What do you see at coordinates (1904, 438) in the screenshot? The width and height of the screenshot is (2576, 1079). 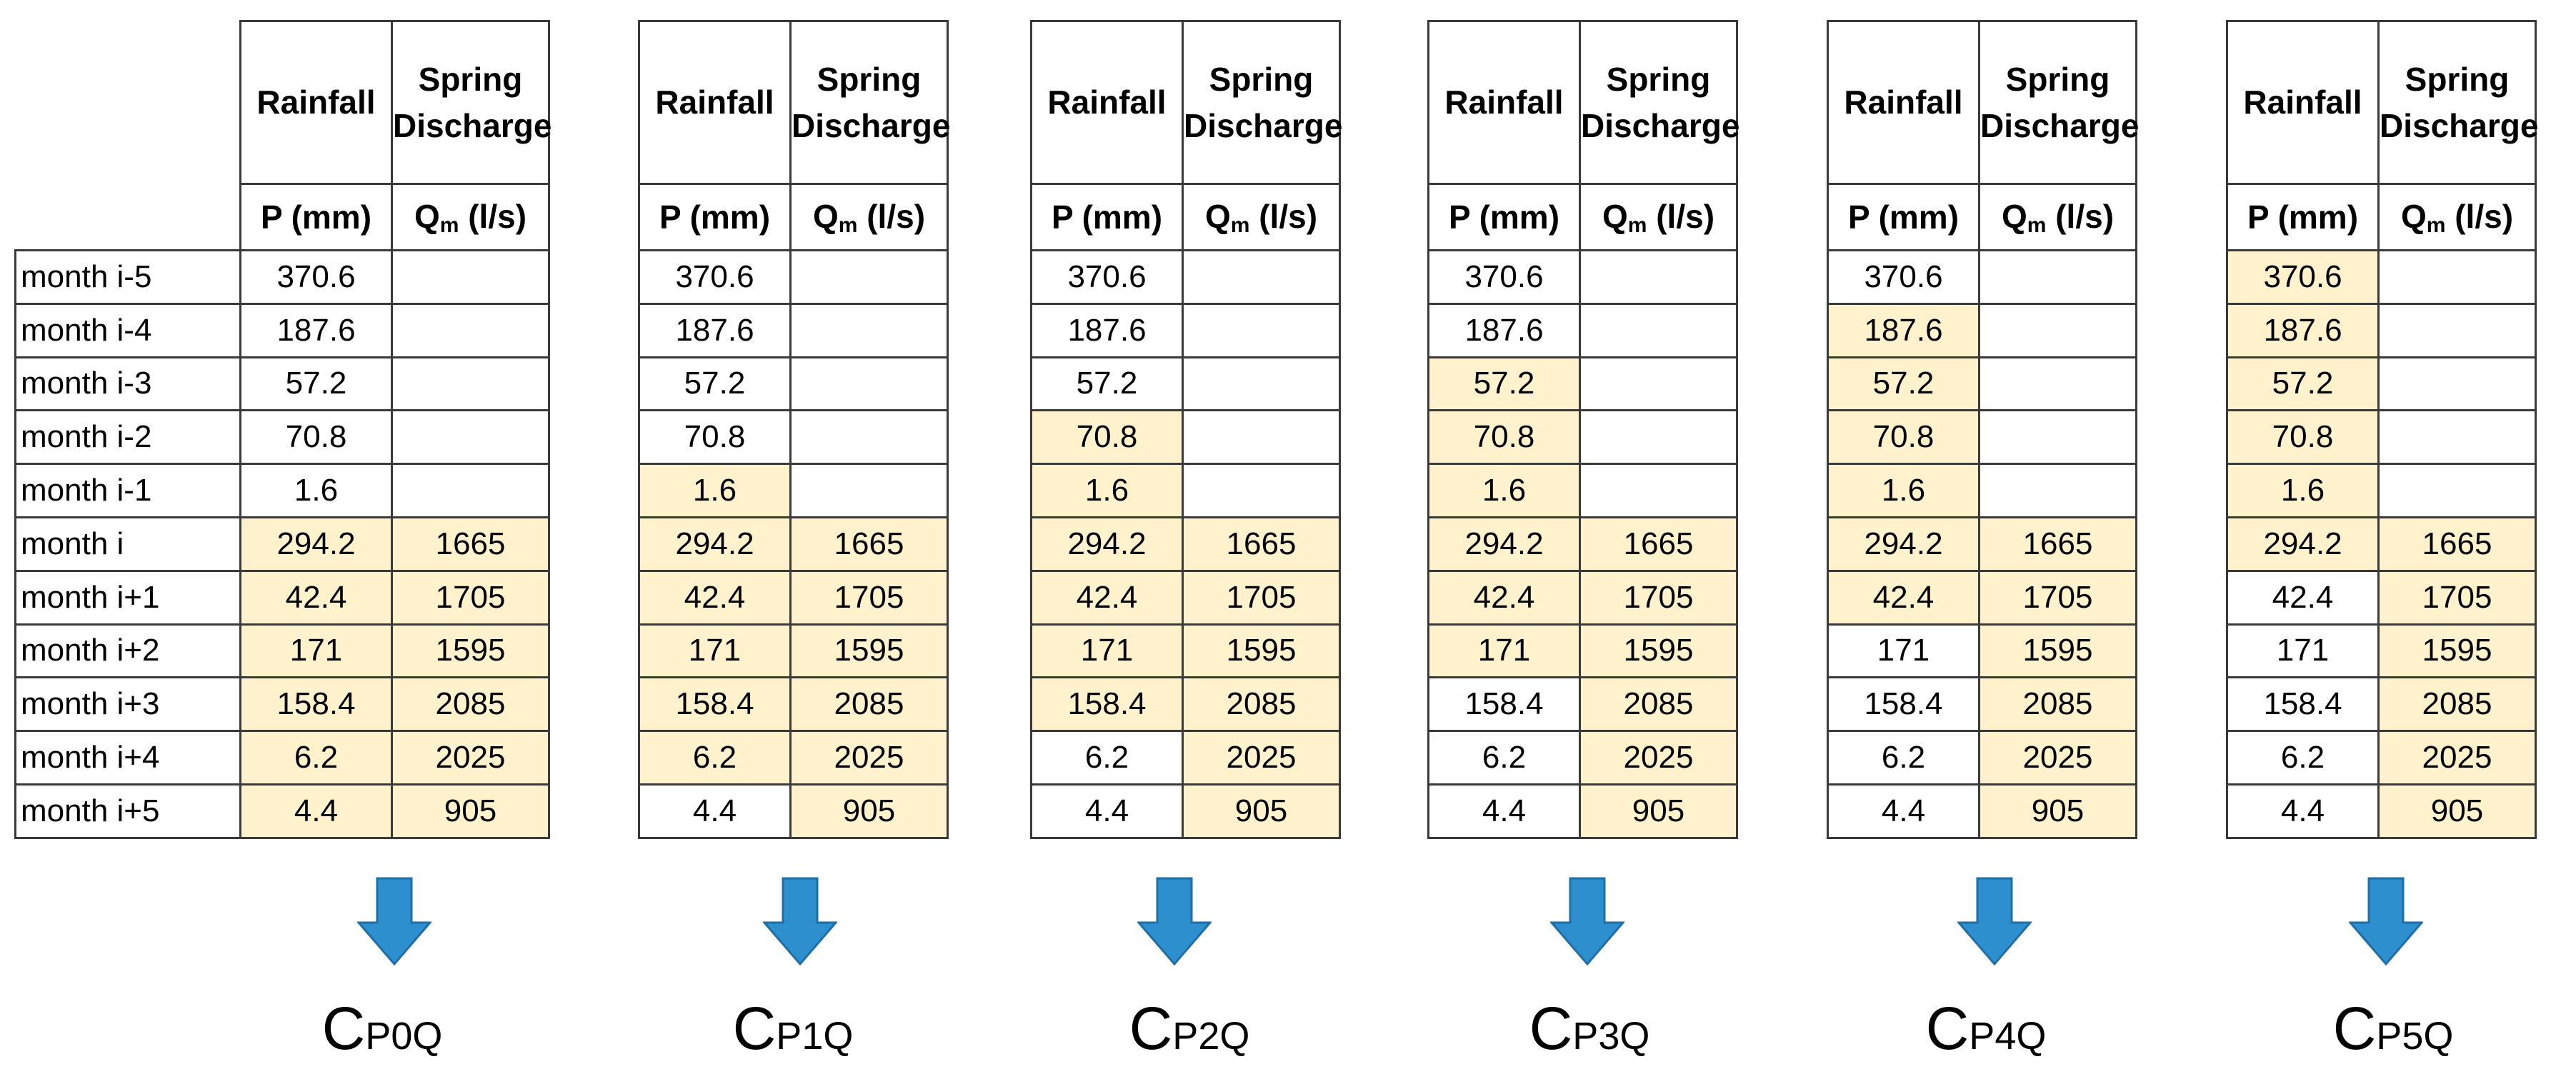 I see `rainfall-cell: 70.8` at bounding box center [1904, 438].